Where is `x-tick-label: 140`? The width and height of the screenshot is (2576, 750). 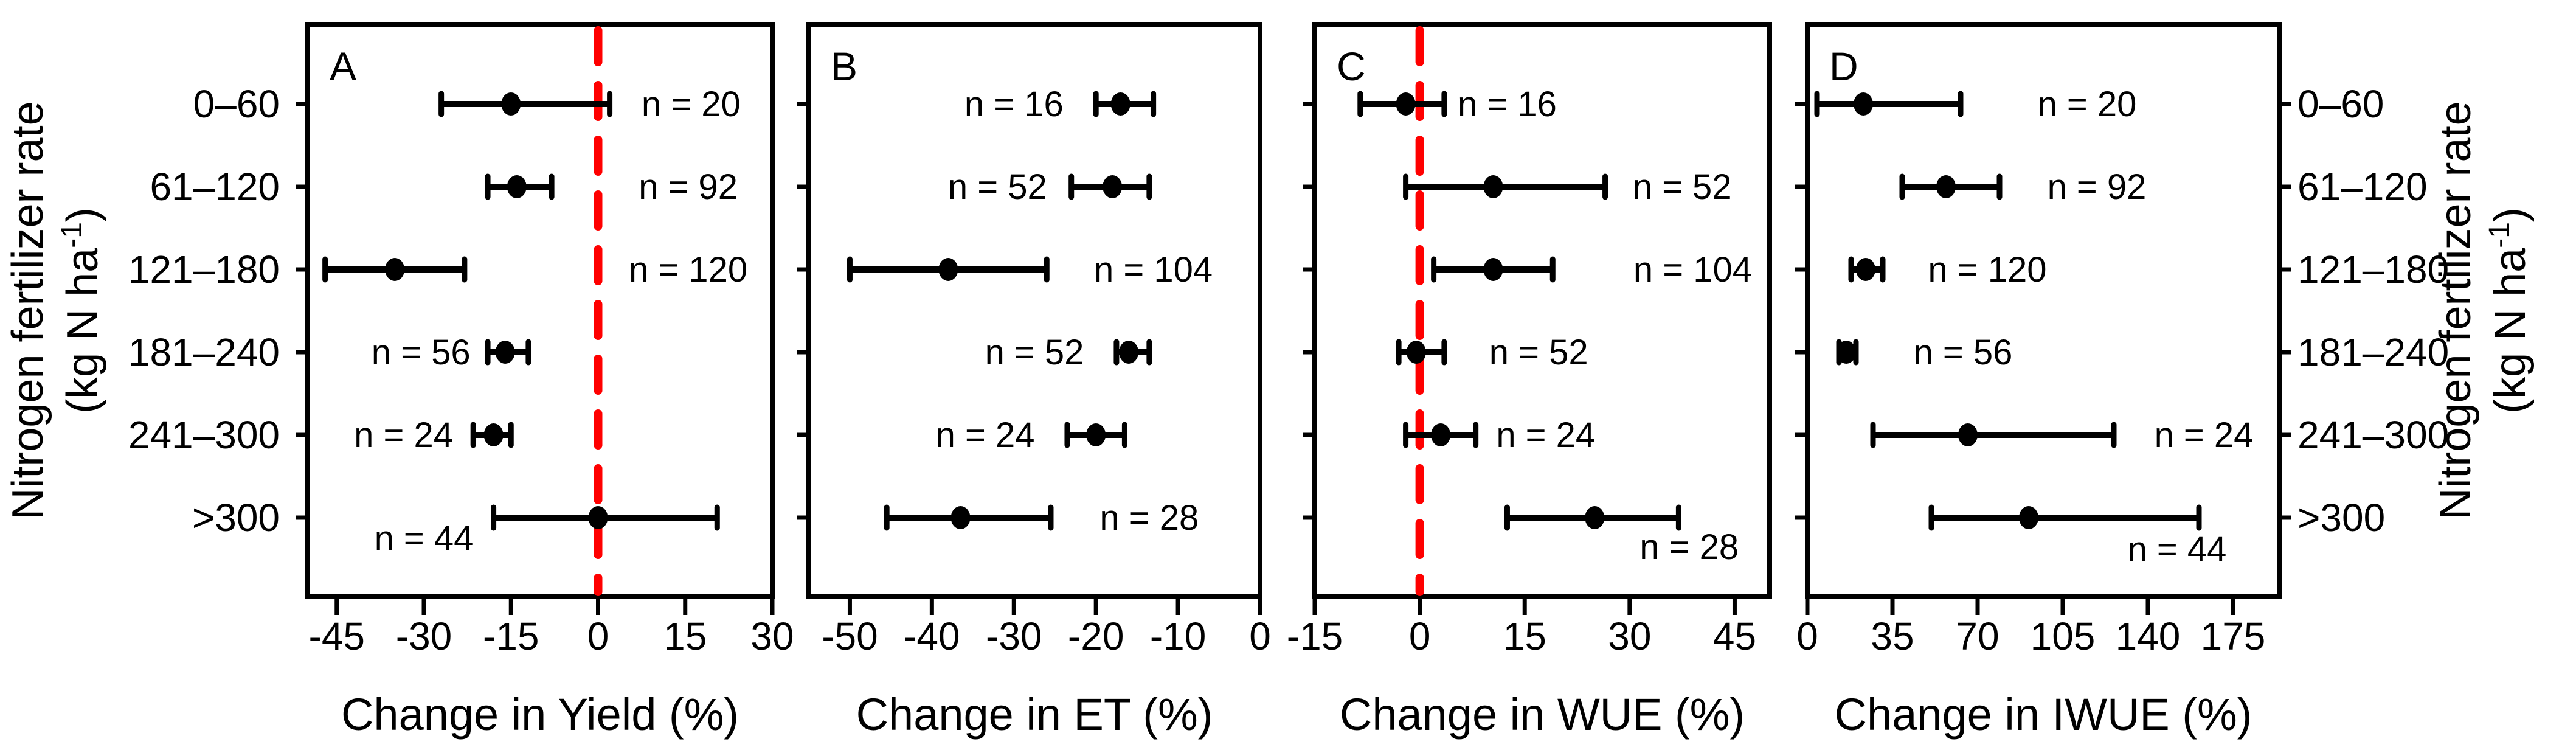 x-tick-label: 140 is located at coordinates (2148, 636).